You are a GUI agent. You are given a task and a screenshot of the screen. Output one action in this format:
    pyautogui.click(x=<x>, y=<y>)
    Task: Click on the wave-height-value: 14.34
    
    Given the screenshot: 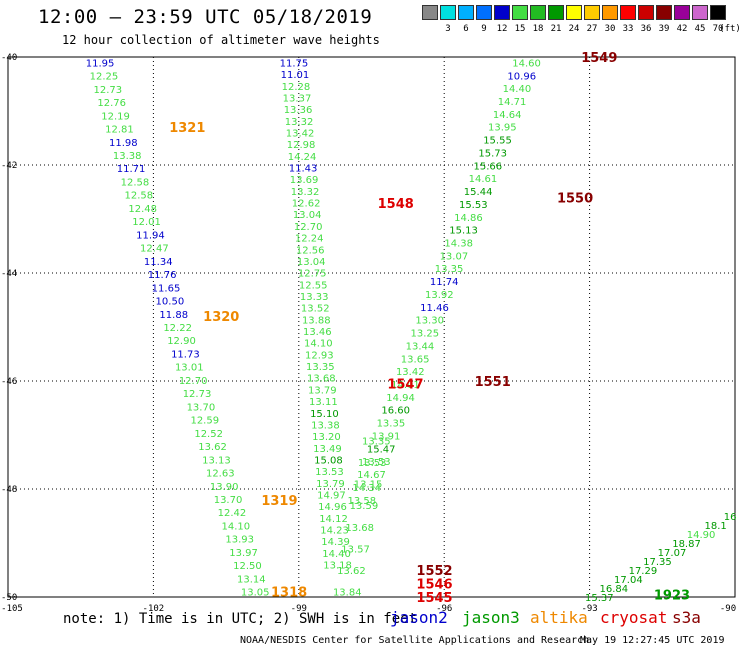 What is the action you would take?
    pyautogui.click(x=366, y=488)
    